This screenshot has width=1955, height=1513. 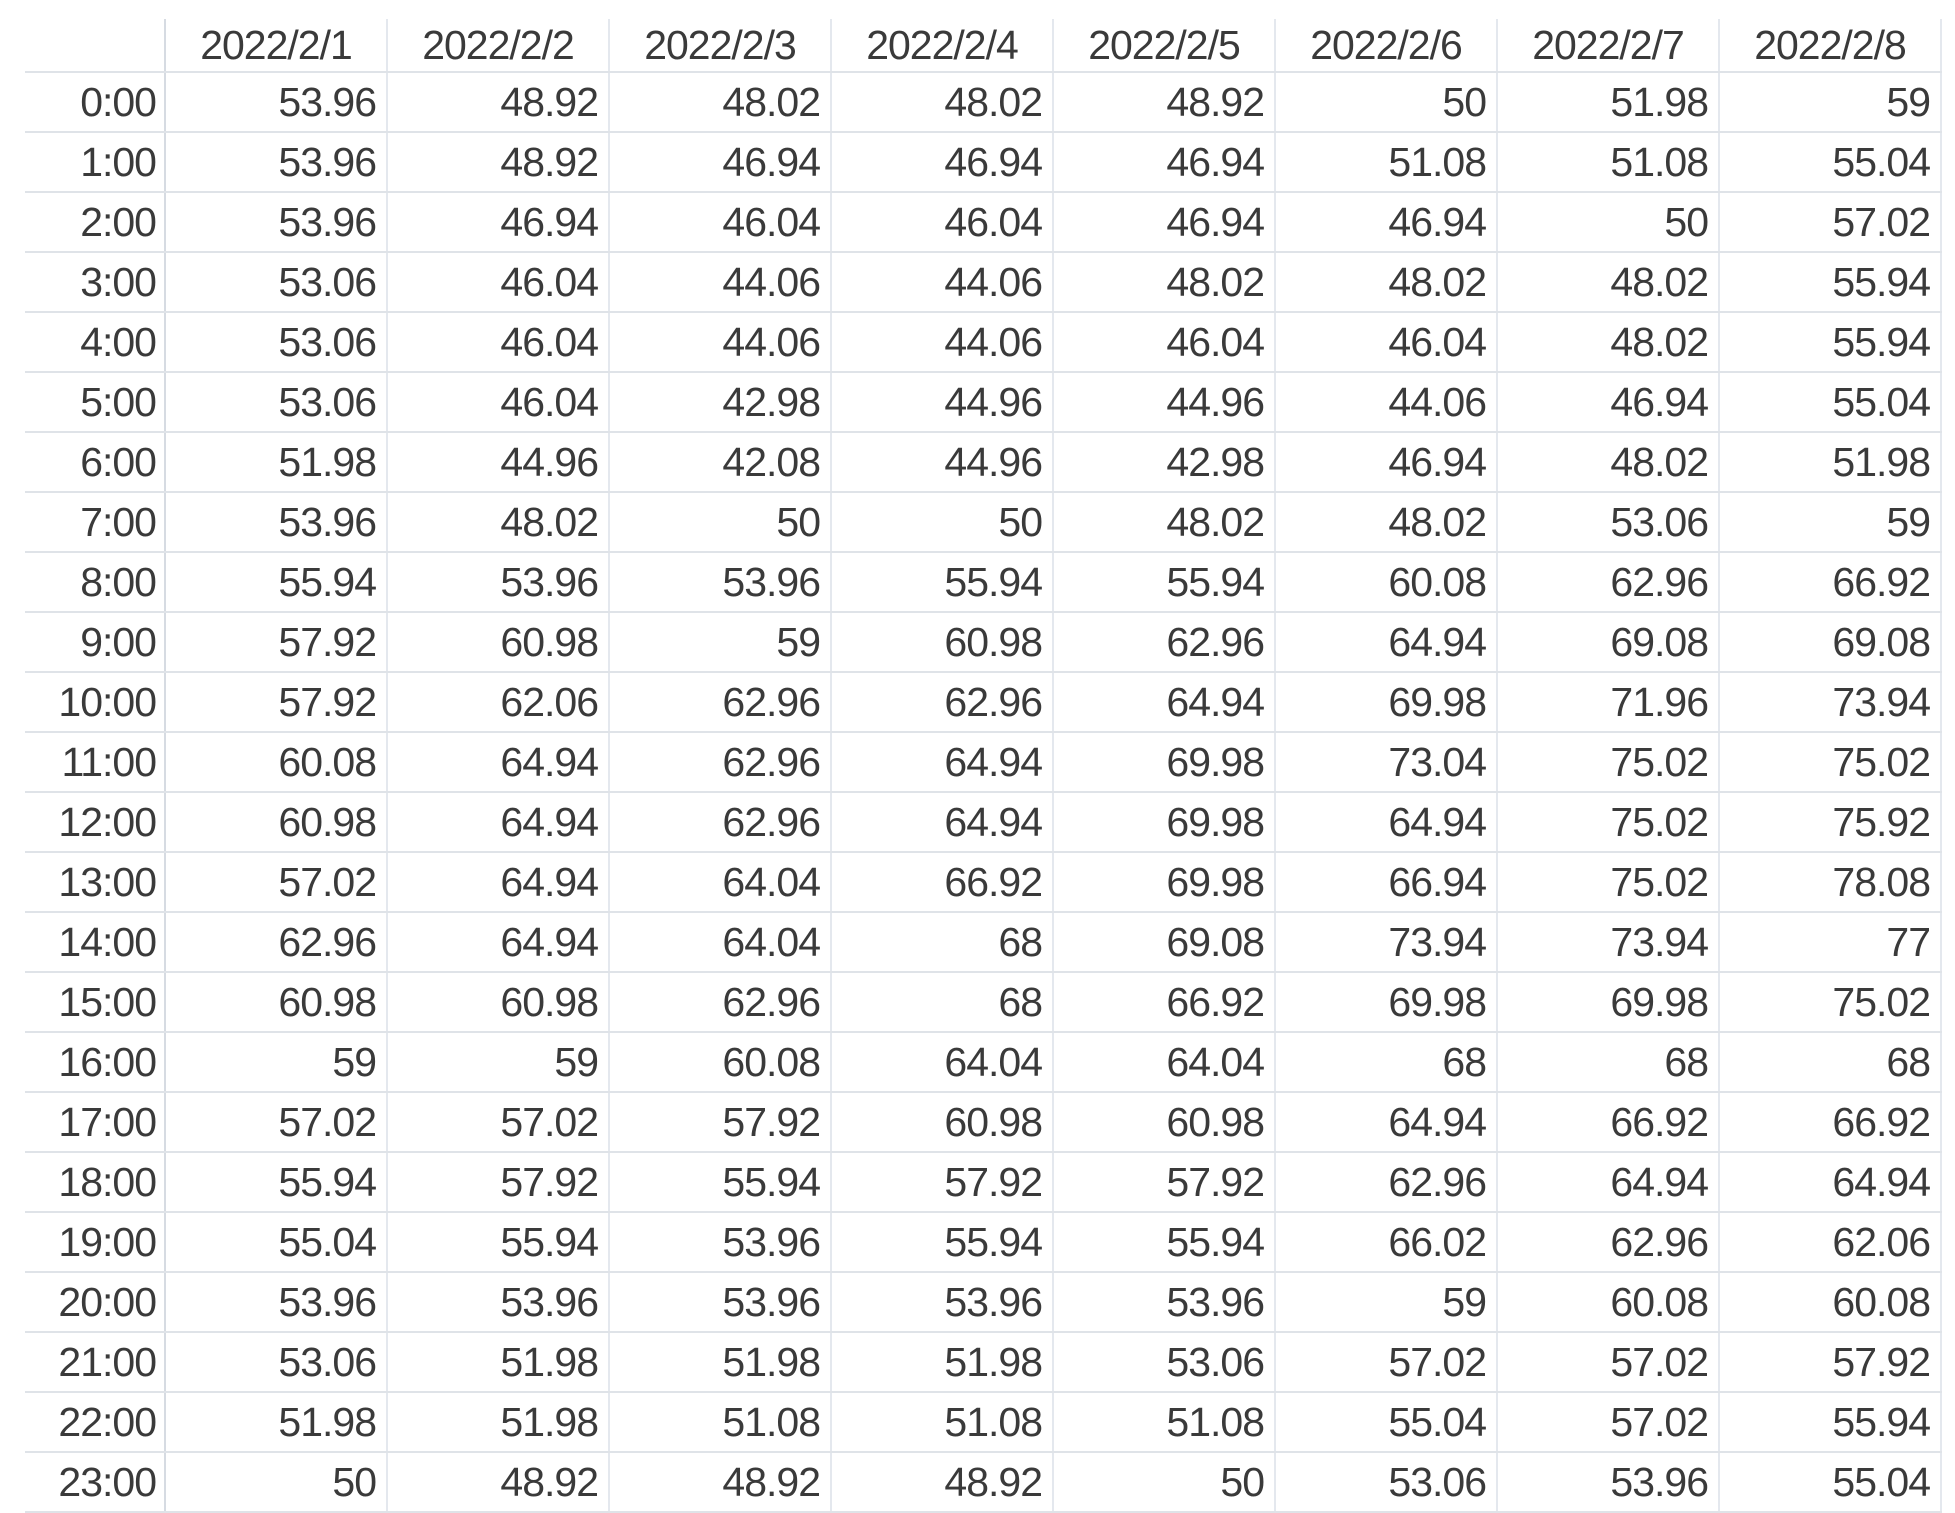 I want to click on table-cell: 73.94, so click(x=1608, y=942).